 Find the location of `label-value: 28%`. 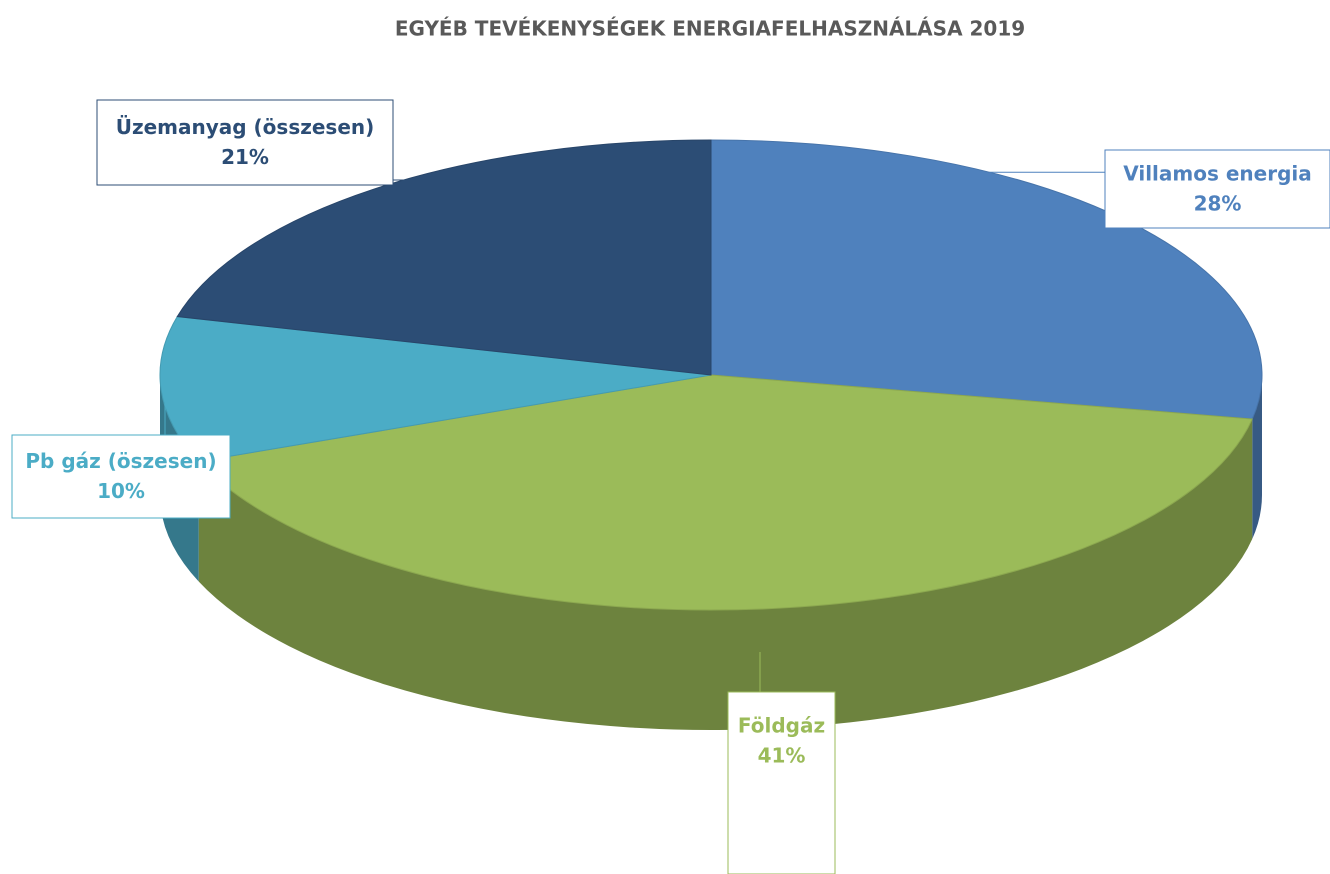

label-value: 28% is located at coordinates (1218, 204).